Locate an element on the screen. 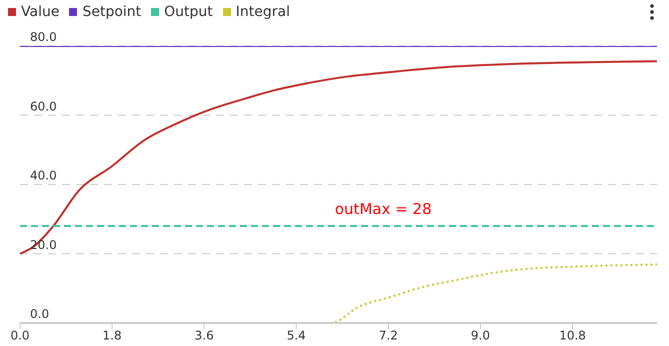  y-tick-label: 0.0 is located at coordinates (40, 314).